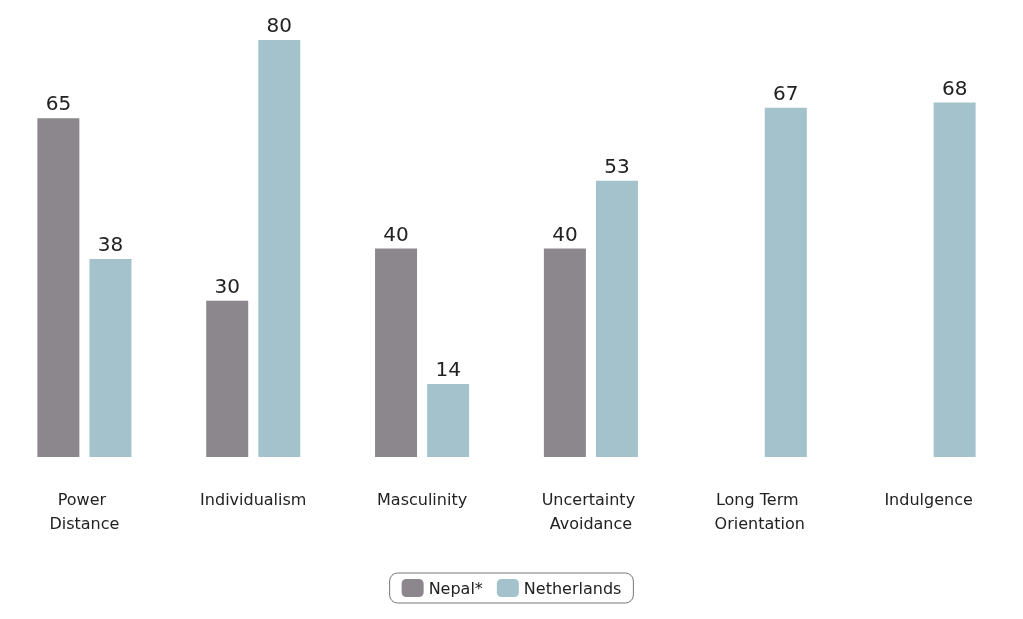 Image resolution: width=1023 pixels, height=619 pixels. Describe the element at coordinates (84, 511) in the screenshot. I see `x-tick-label: Power Distance` at that location.